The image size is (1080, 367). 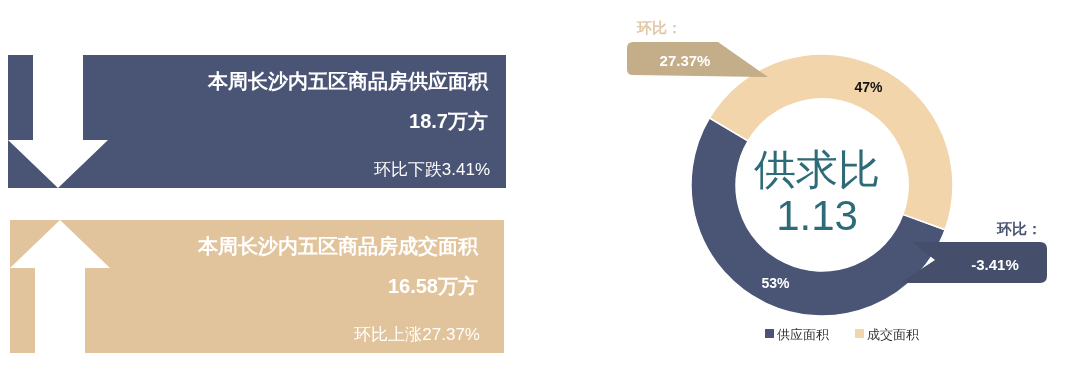 What do you see at coordinates (338, 246) in the screenshot?
I see `text: 本周长沙内五区商品房成交面积` at bounding box center [338, 246].